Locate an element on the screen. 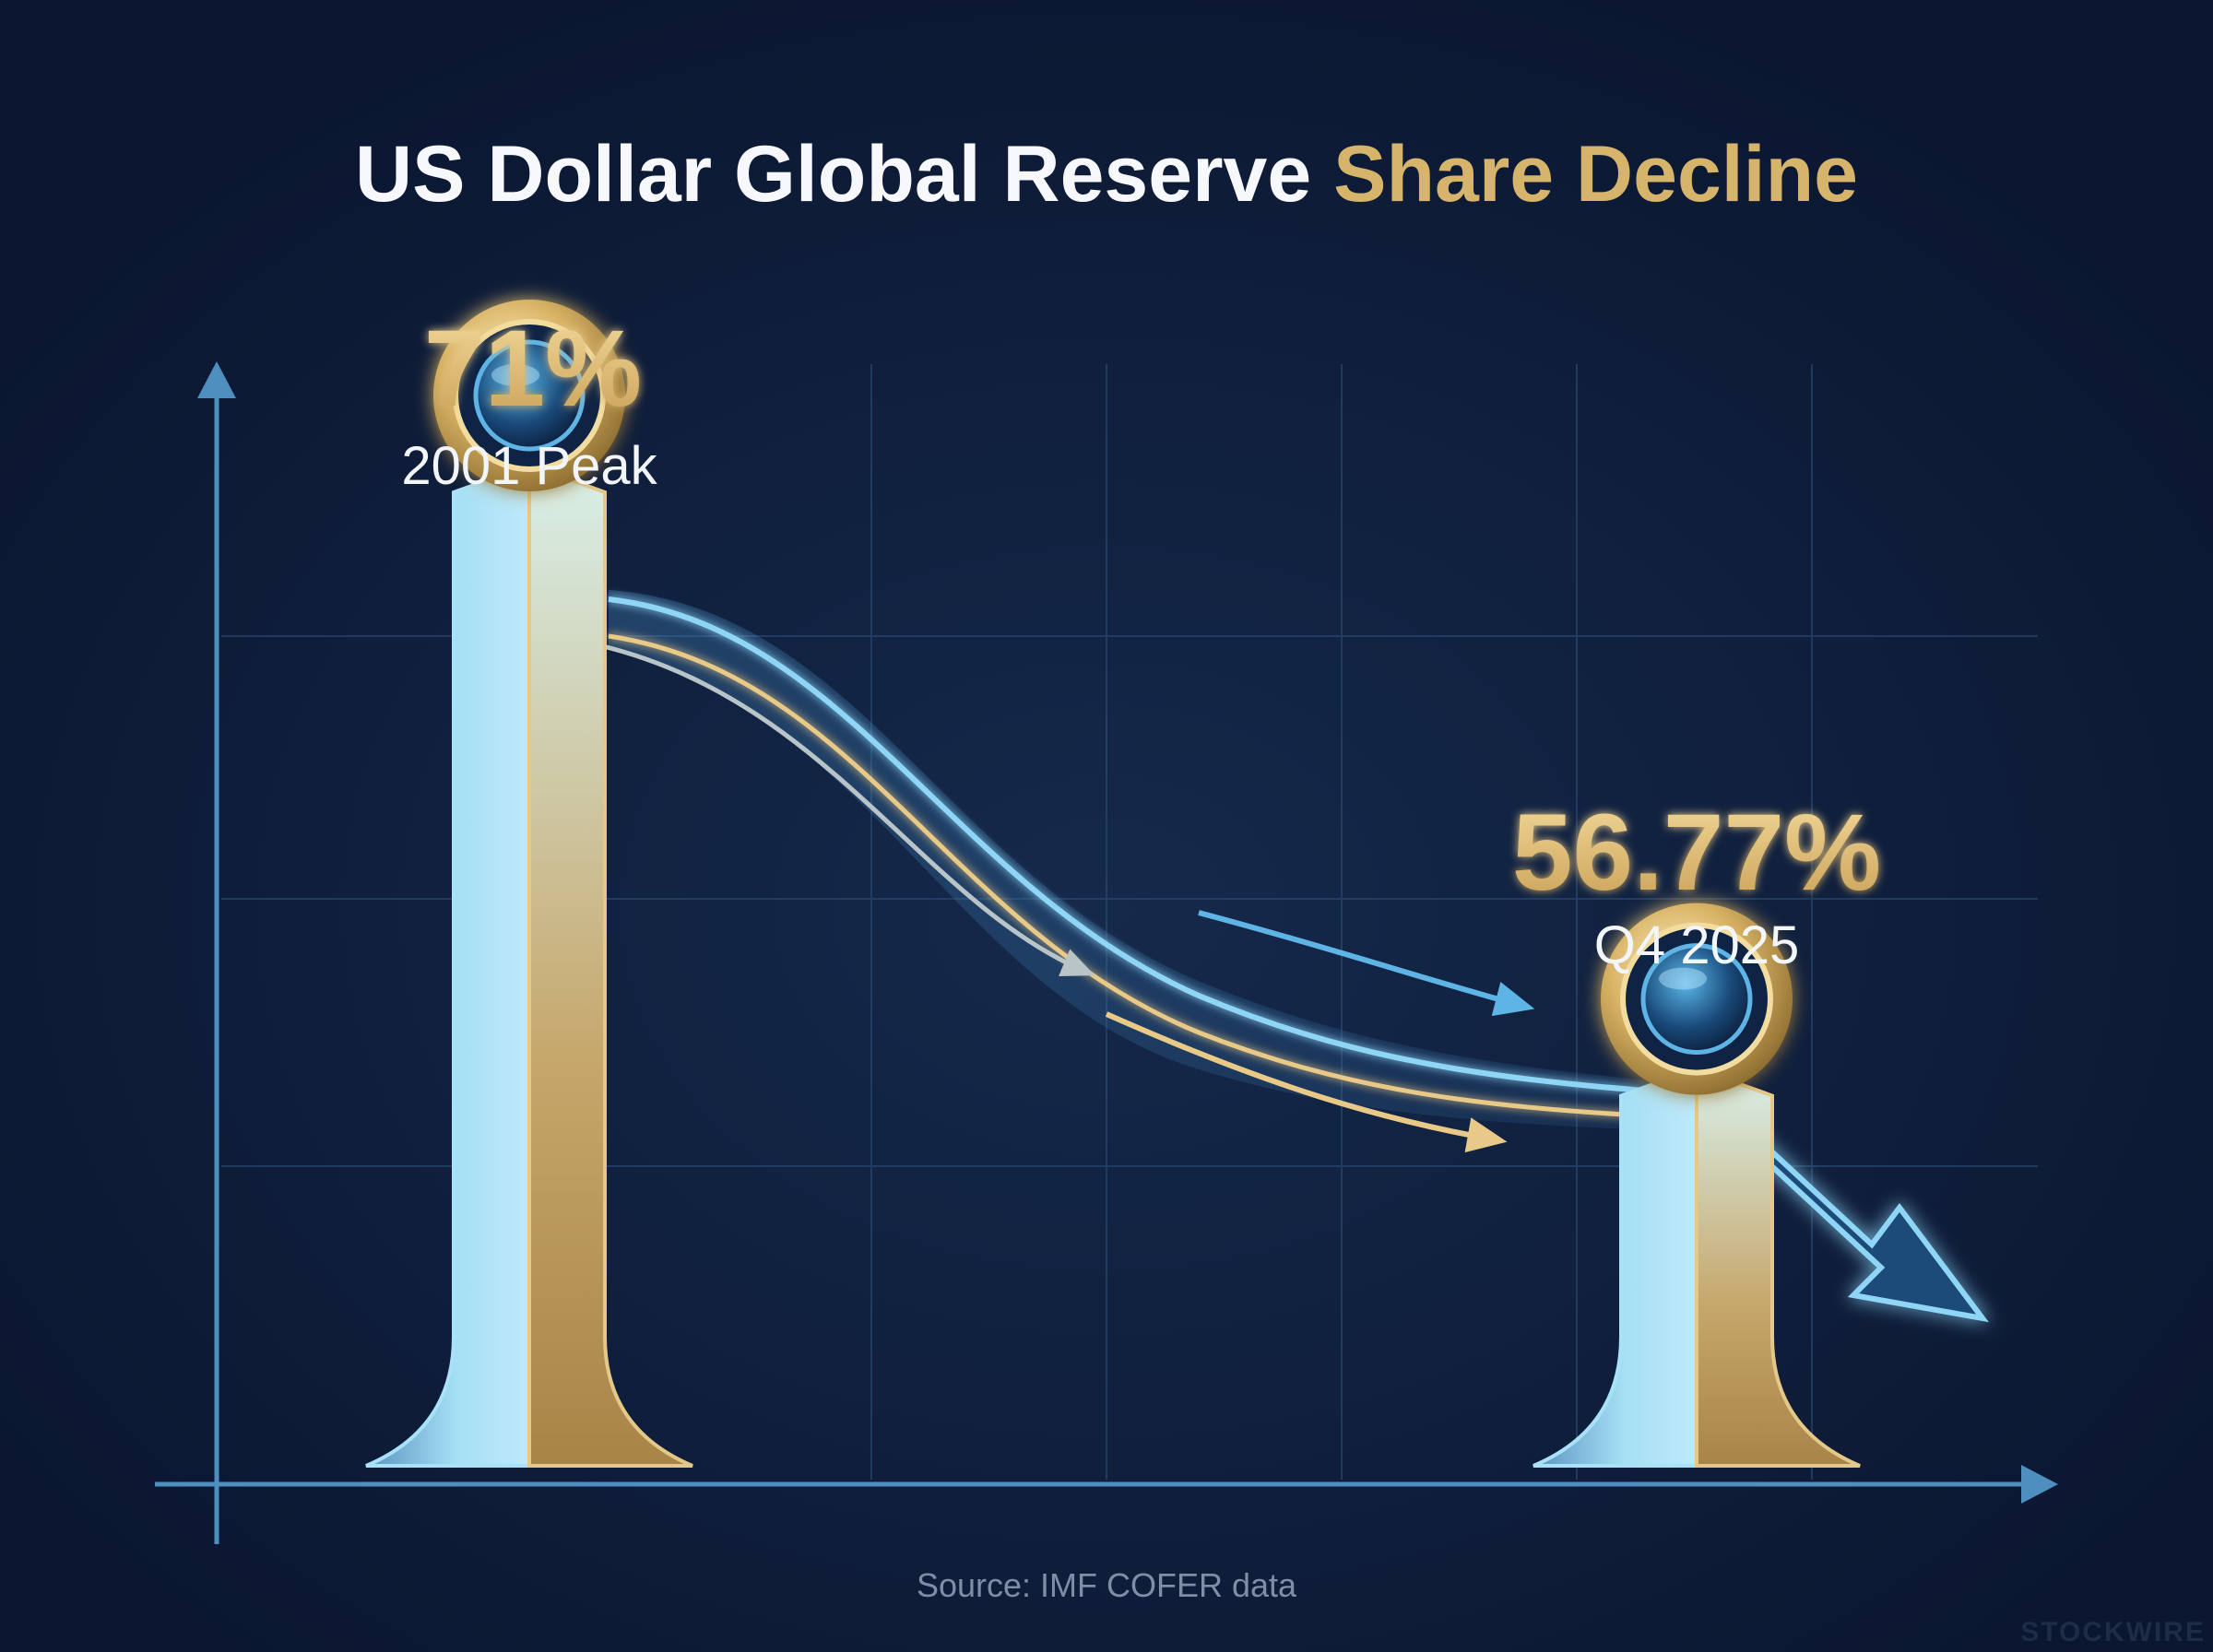 The image size is (2213, 1652). title-part-white: US Dollar Global Reserve is located at coordinates (844, 174).